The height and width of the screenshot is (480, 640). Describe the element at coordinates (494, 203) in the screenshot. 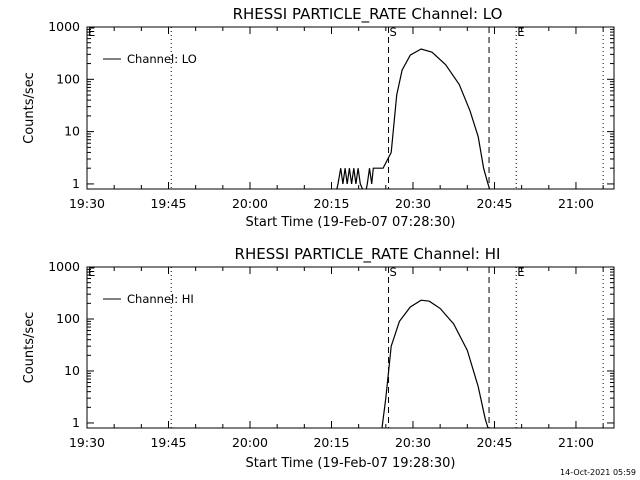

I see `x-tick-label-lo: 20:45` at that location.